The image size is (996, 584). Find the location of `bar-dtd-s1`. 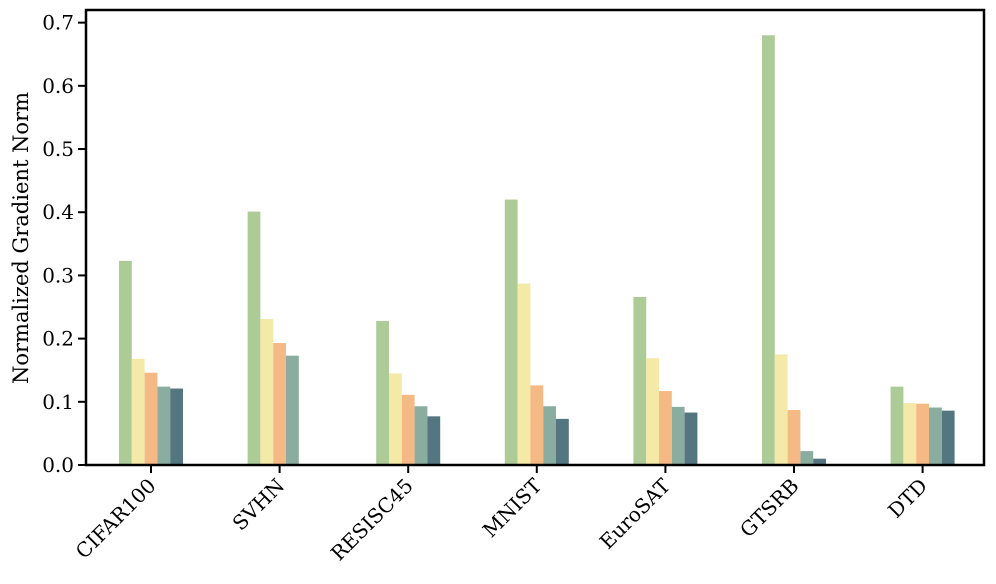

bar-dtd-s1 is located at coordinates (897, 425).